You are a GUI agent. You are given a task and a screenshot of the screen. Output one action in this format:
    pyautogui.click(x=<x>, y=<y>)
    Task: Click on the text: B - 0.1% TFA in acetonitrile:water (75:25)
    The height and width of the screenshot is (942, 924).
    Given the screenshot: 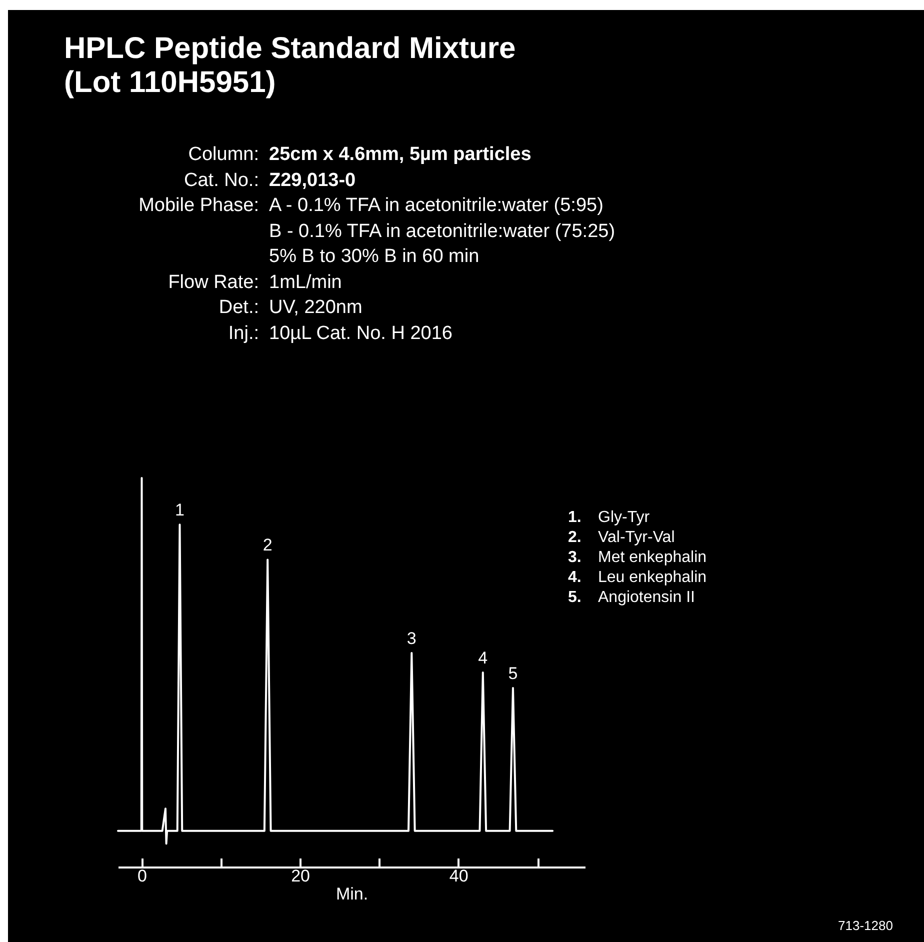 What is the action you would take?
    pyautogui.click(x=442, y=232)
    